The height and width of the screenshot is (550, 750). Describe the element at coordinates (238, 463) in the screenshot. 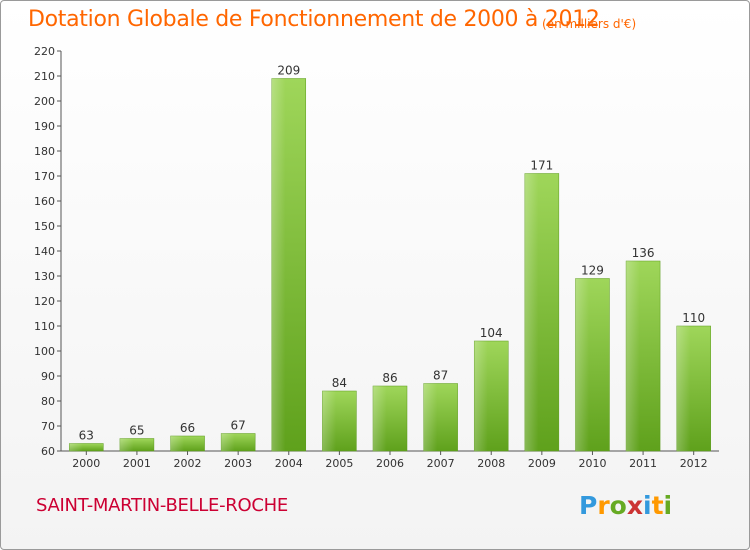

I see `x-tick-label: 2003` at that location.